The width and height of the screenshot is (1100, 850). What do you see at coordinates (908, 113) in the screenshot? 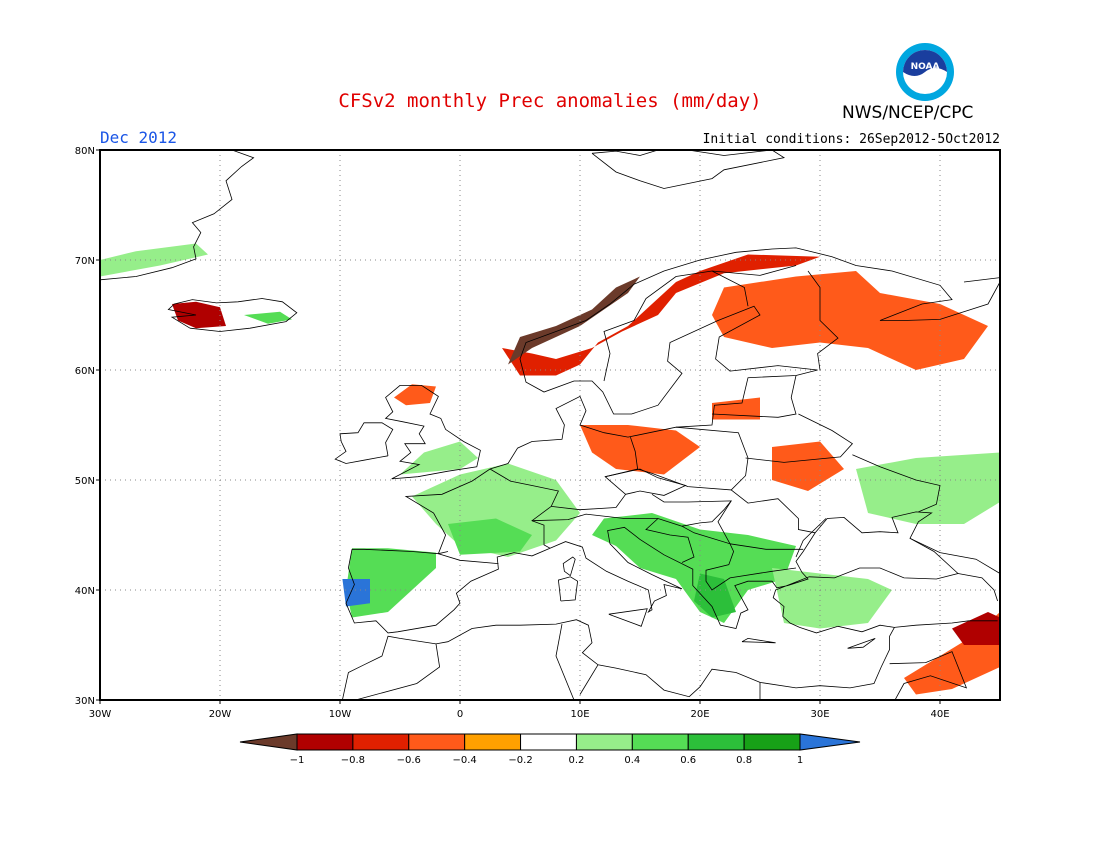
I see `organization-label: NWS/NCEP/CPC` at bounding box center [908, 113].